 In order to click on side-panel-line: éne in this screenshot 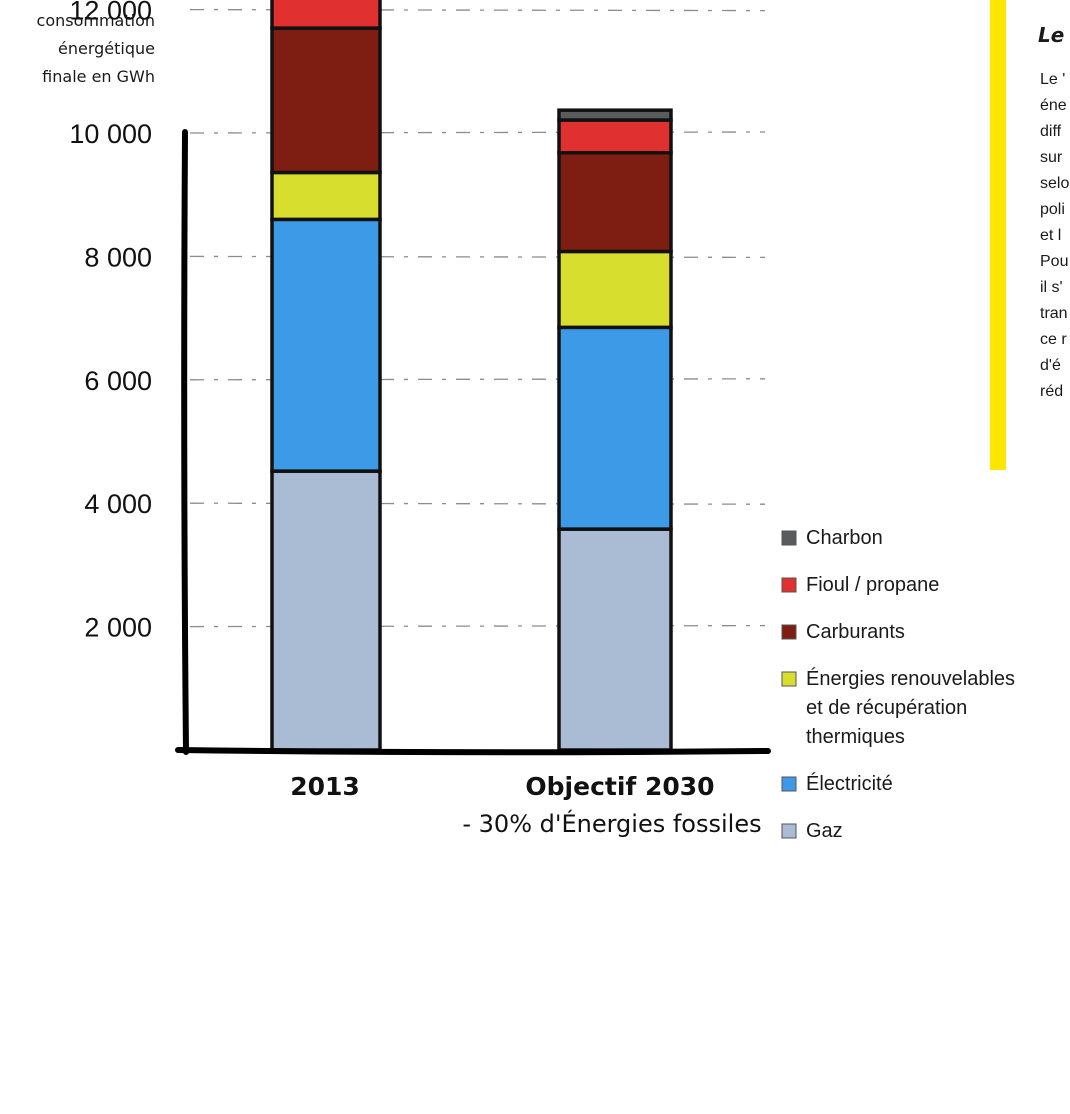, I will do `click(1053, 105)`.